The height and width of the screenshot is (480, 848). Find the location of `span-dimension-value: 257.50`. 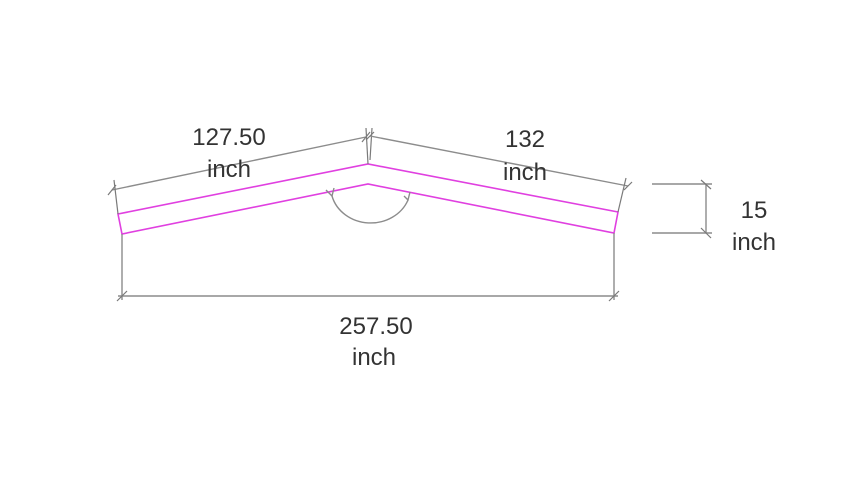

span-dimension-value: 257.50 is located at coordinates (375, 326).